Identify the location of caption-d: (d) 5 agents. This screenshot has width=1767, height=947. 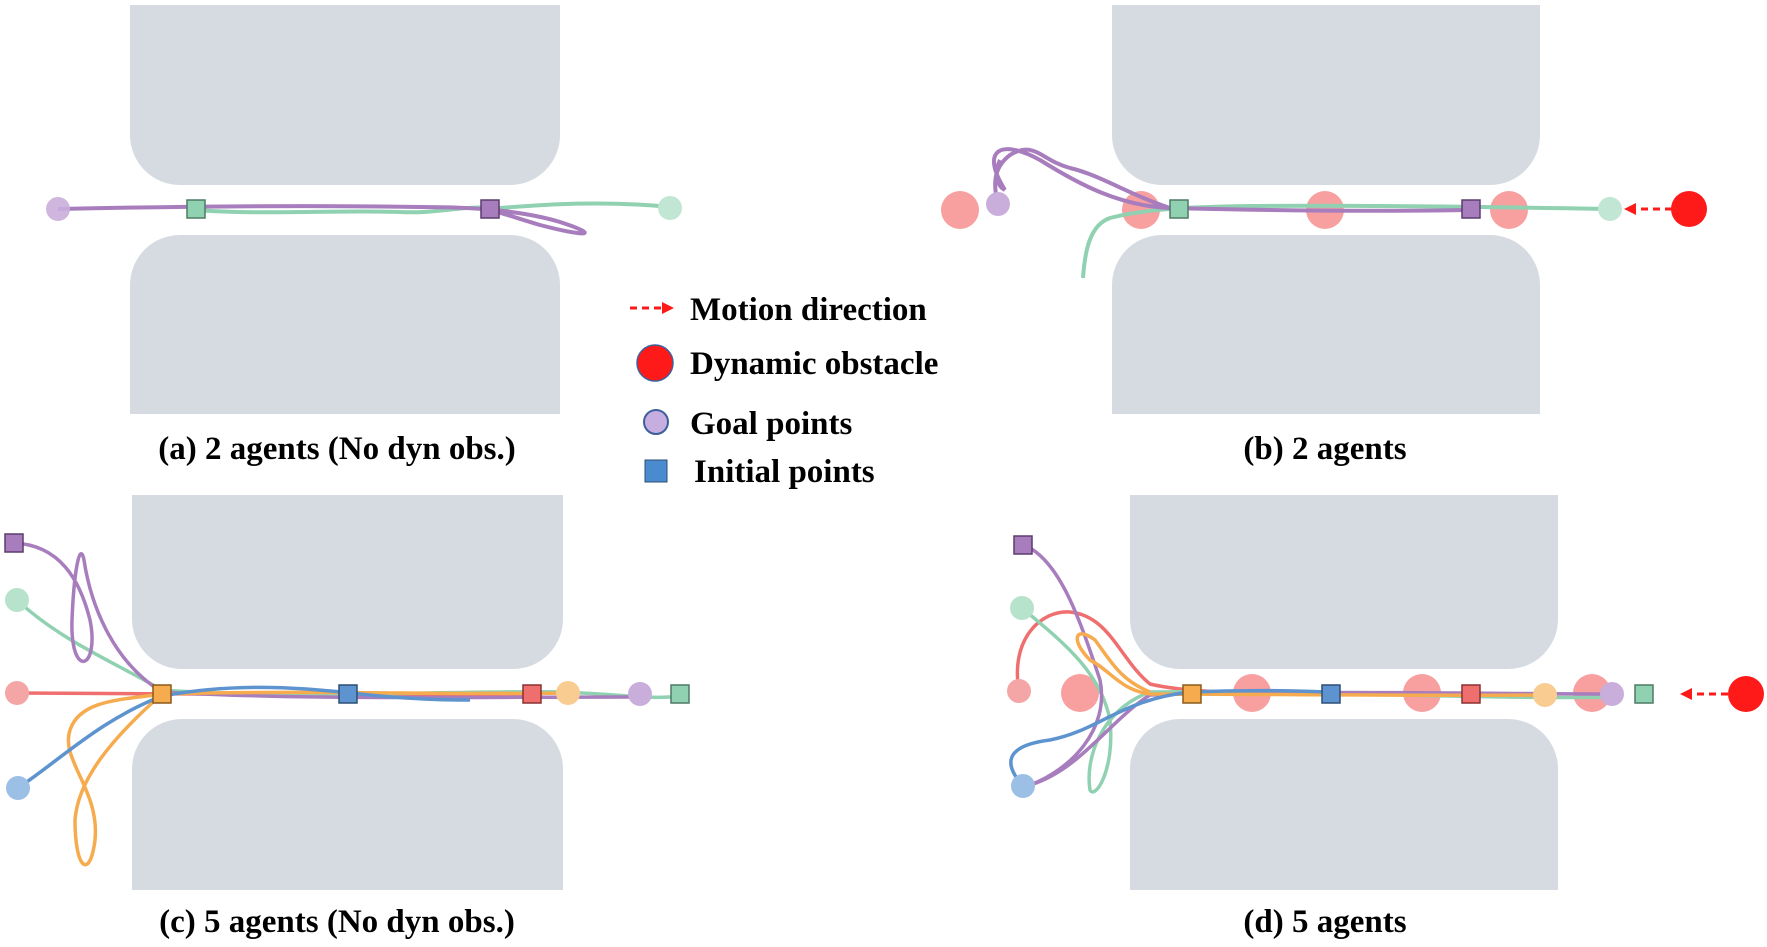
(1324, 922).